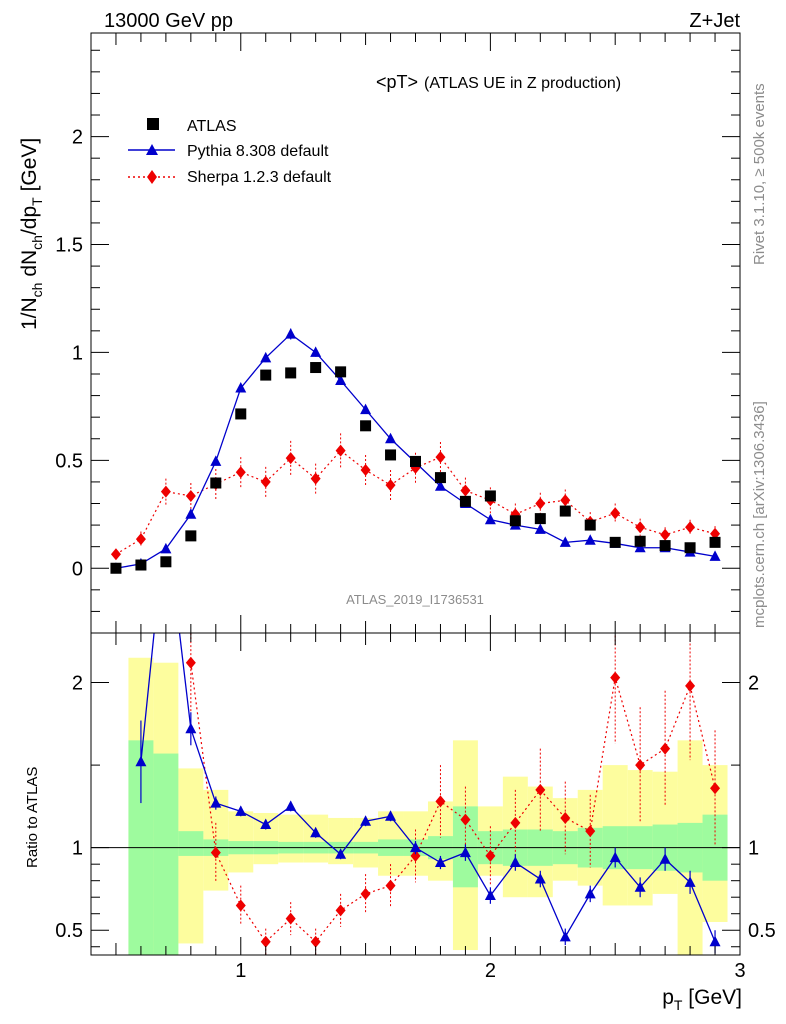 Image resolution: width=786 pixels, height=1024 pixels. Describe the element at coordinates (490, 971) in the screenshot. I see `x-tick-label: 2` at that location.